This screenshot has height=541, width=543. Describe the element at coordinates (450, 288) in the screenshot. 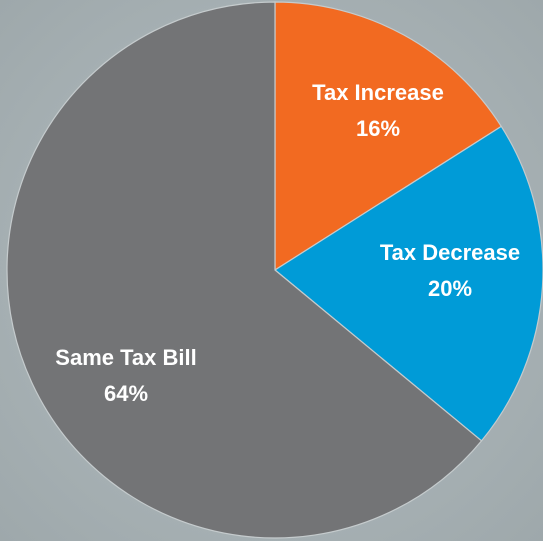

I see `slice-value-label: 20%` at that location.